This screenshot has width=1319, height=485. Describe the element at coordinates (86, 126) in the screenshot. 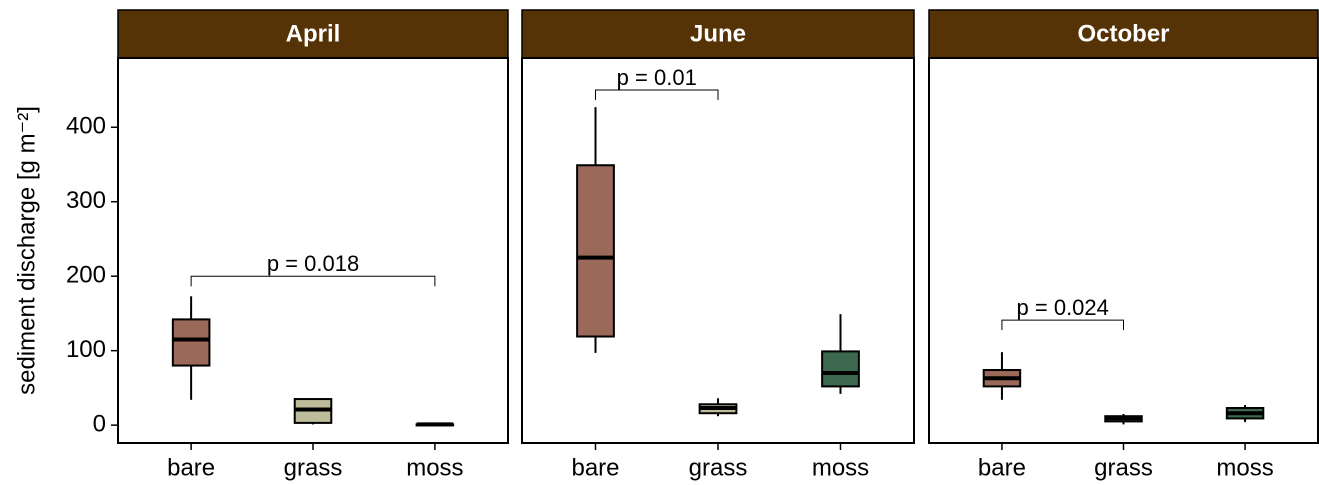

I see `y-tick-label: 400` at that location.